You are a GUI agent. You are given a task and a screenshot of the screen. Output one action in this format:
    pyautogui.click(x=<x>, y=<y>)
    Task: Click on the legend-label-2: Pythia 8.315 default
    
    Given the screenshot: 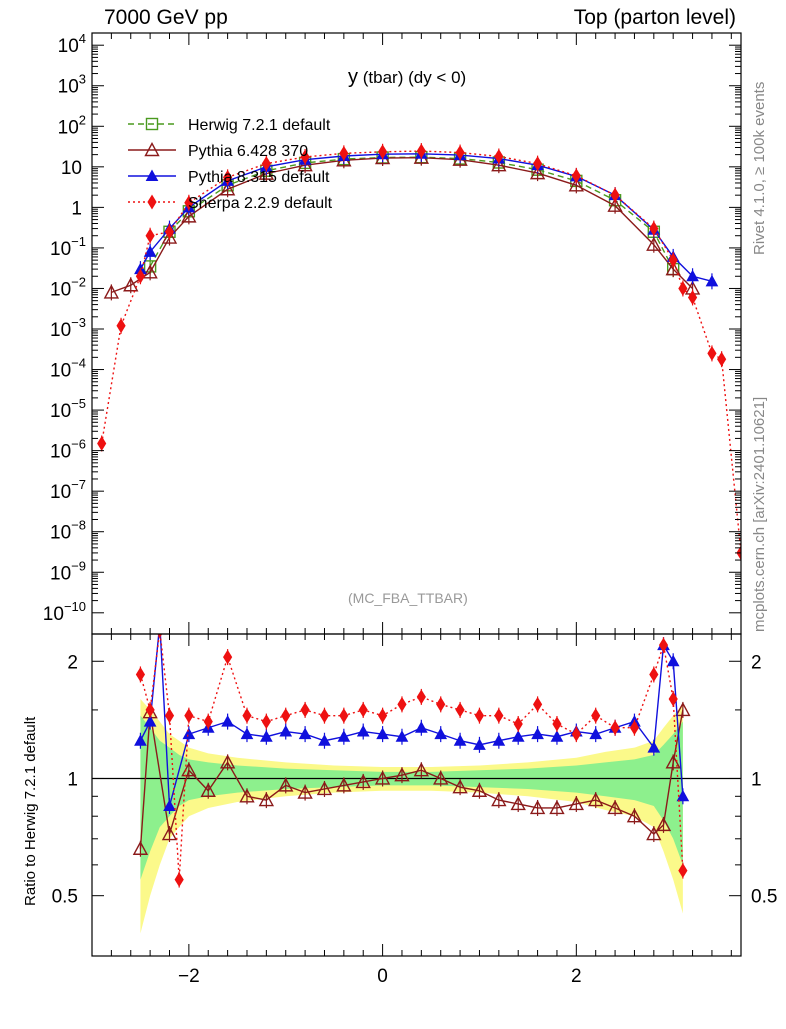 What is the action you would take?
    pyautogui.click(x=259, y=177)
    